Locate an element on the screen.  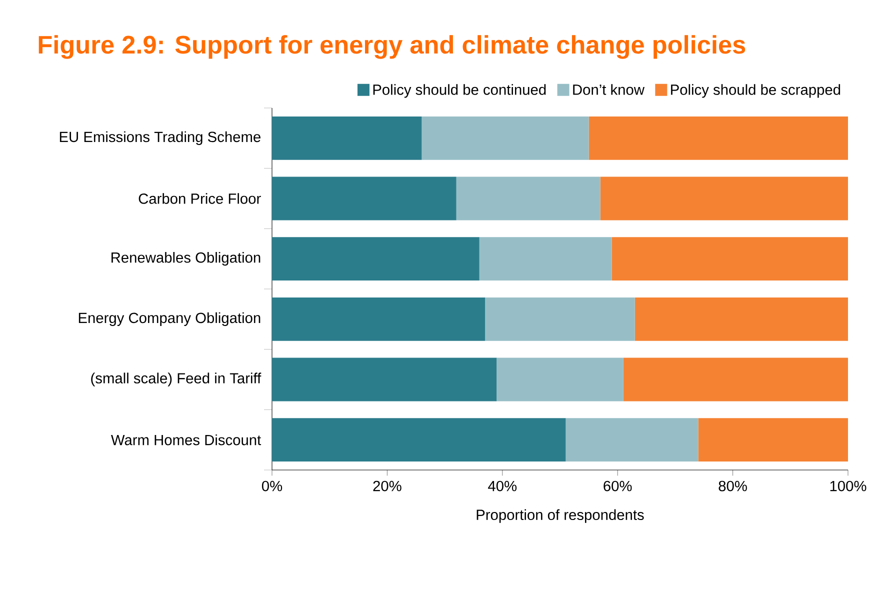
x-tick-label: 0% is located at coordinates (272, 486).